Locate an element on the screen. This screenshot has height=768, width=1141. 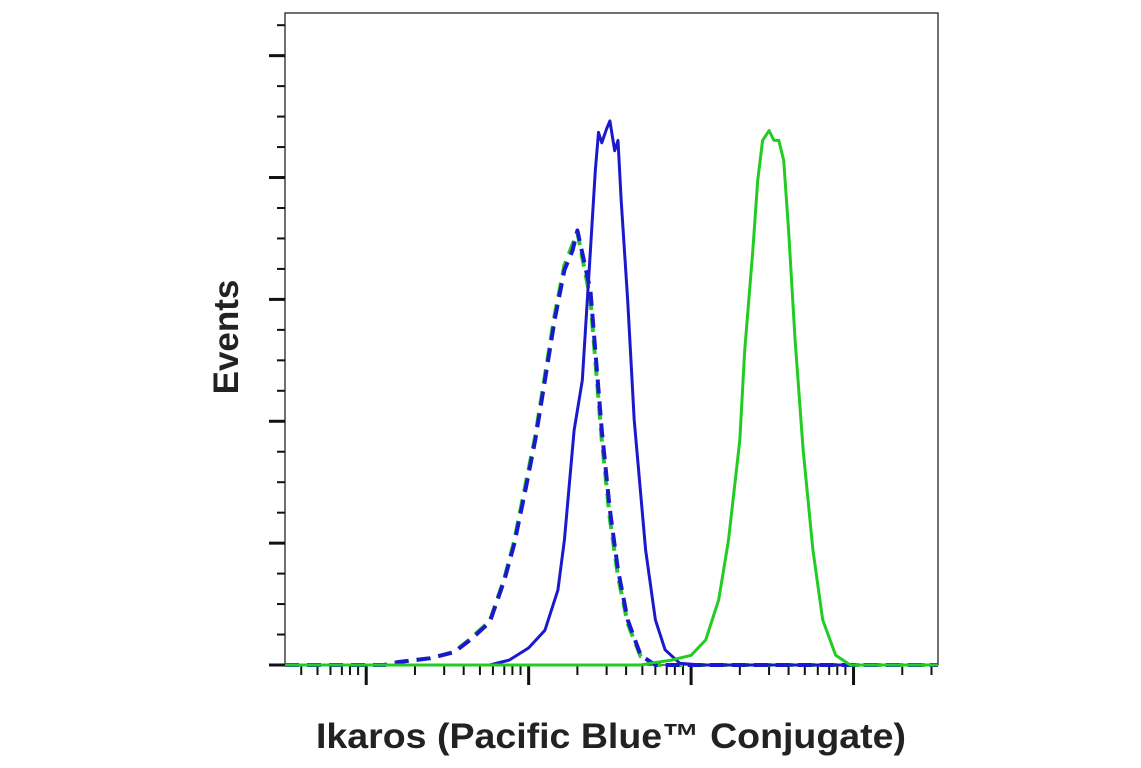
x-axis-label: Ikaros (Pacific Blue™ Conjugate) is located at coordinates (611, 736).